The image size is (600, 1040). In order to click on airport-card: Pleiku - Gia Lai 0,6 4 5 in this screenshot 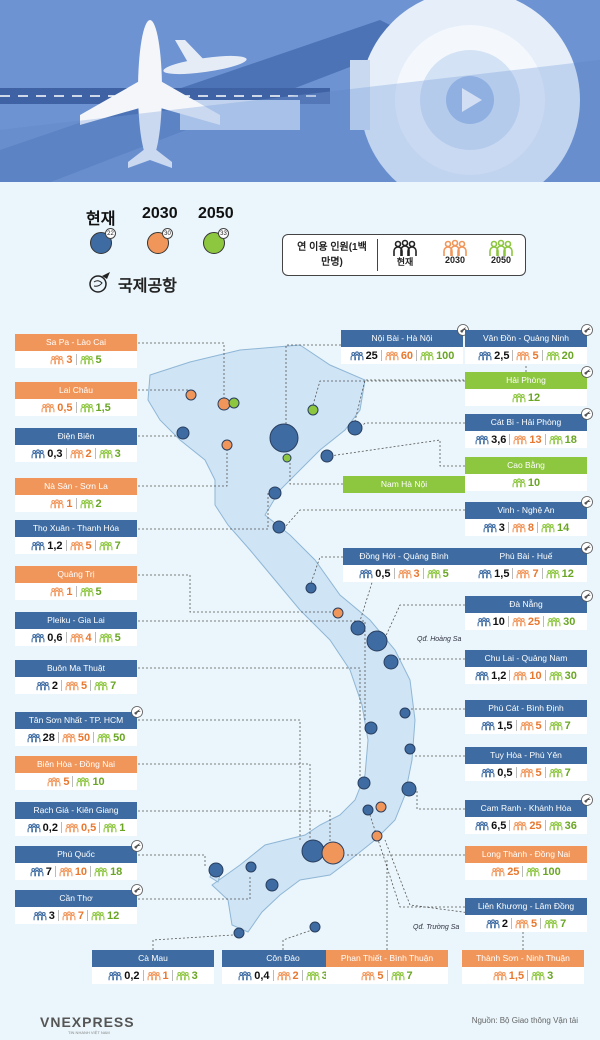, I will do `click(76, 629)`.